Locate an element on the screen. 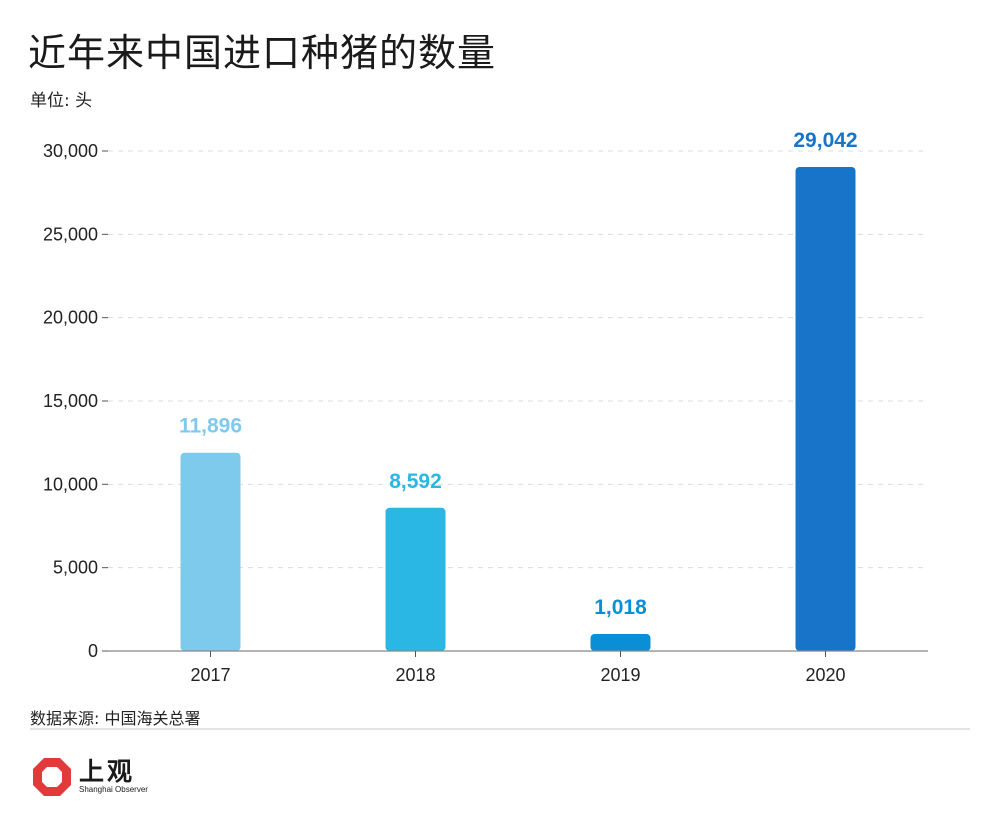 The image size is (1000, 822). x-tick-label: 2017 is located at coordinates (210, 675).